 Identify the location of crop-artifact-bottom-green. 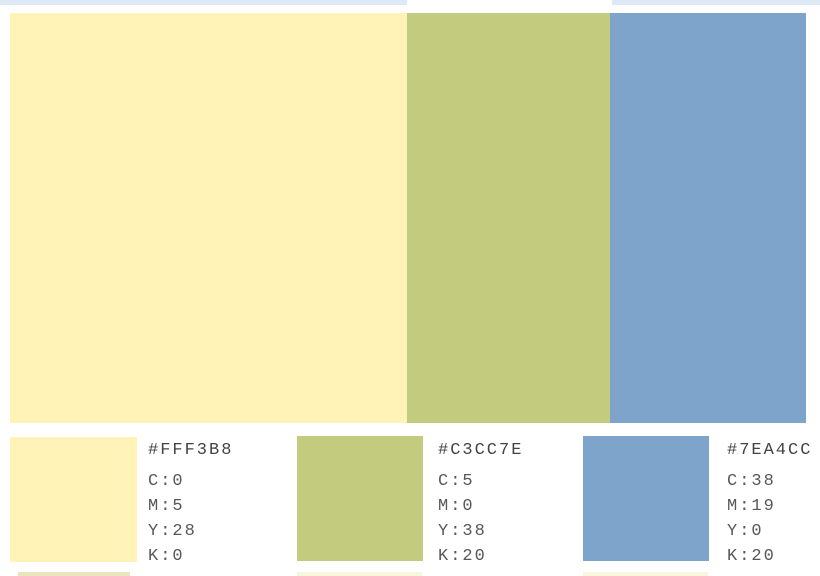
(359, 574).